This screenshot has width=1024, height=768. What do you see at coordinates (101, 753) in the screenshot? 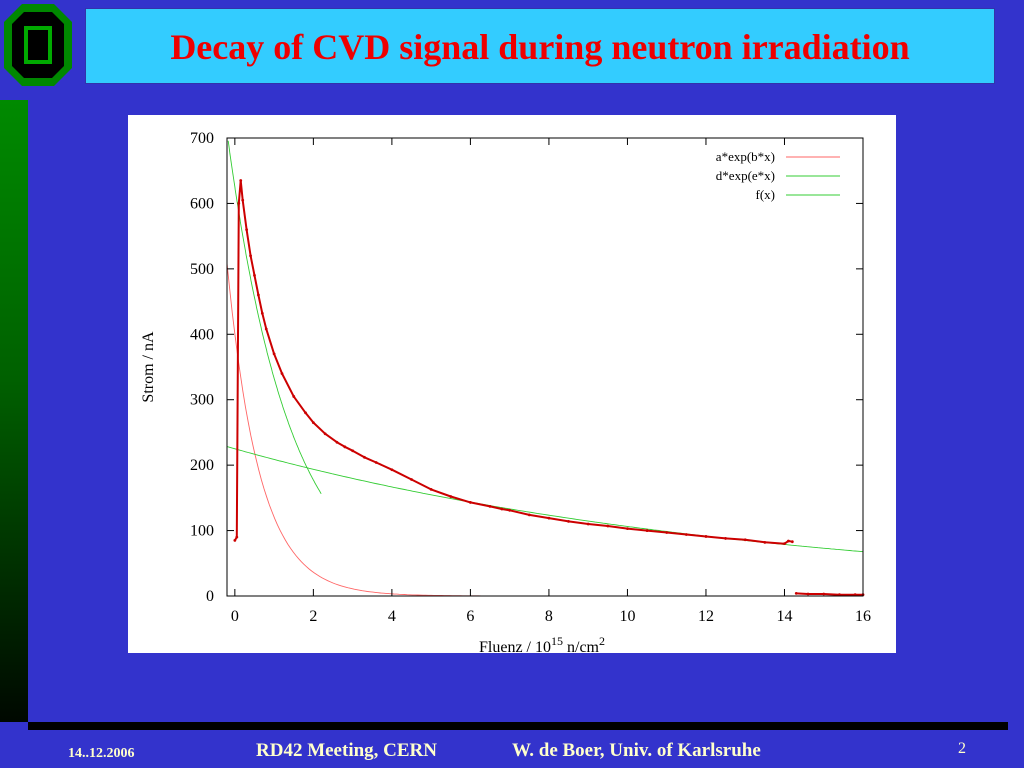
I see `footer-date: 14..12.2006` at bounding box center [101, 753].